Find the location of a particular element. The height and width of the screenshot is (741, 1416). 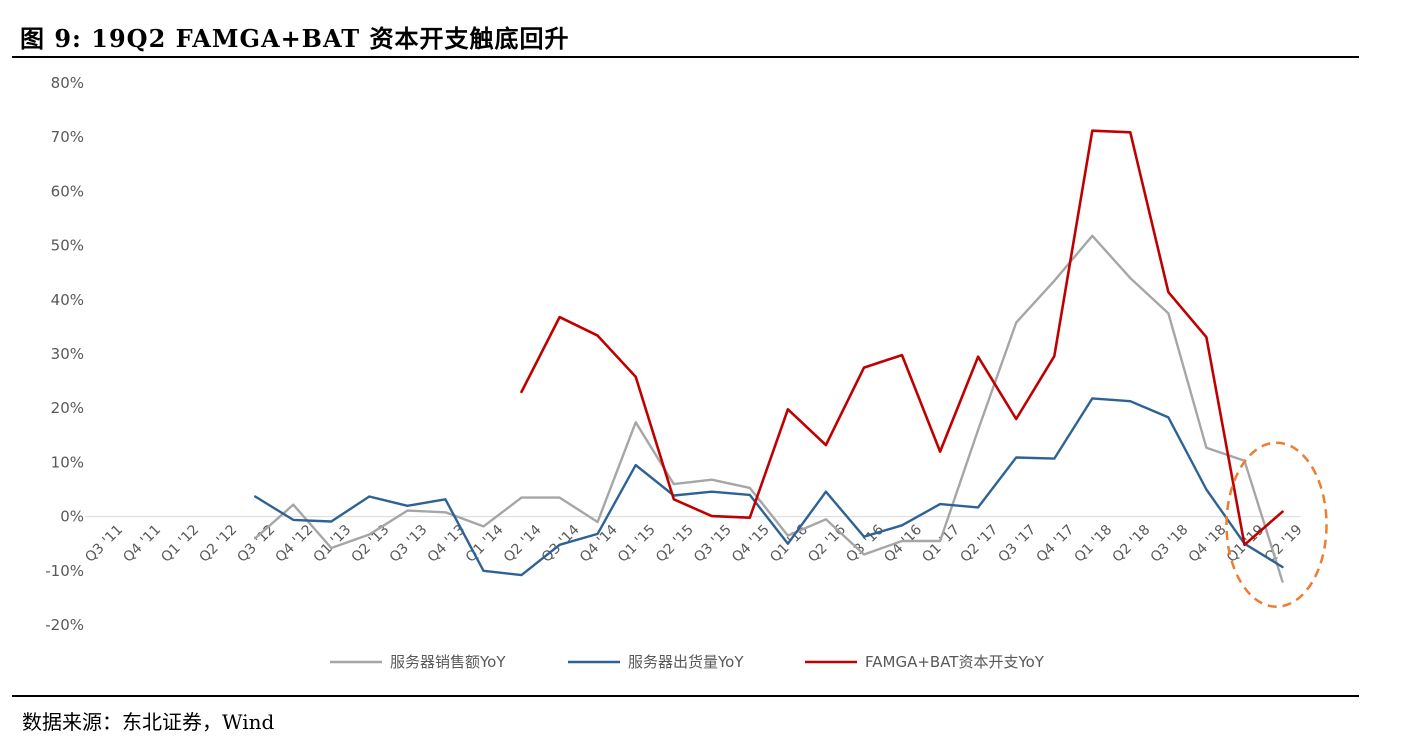

x-tick-label: Q4 '14 is located at coordinates (599, 544).